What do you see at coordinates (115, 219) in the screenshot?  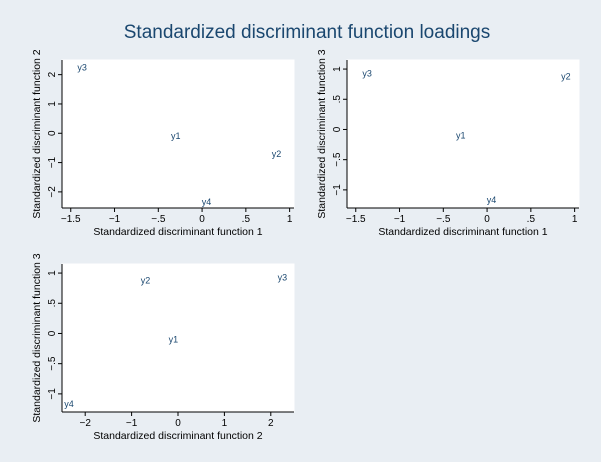 I see `panel-1-x-tick-label: −1` at bounding box center [115, 219].